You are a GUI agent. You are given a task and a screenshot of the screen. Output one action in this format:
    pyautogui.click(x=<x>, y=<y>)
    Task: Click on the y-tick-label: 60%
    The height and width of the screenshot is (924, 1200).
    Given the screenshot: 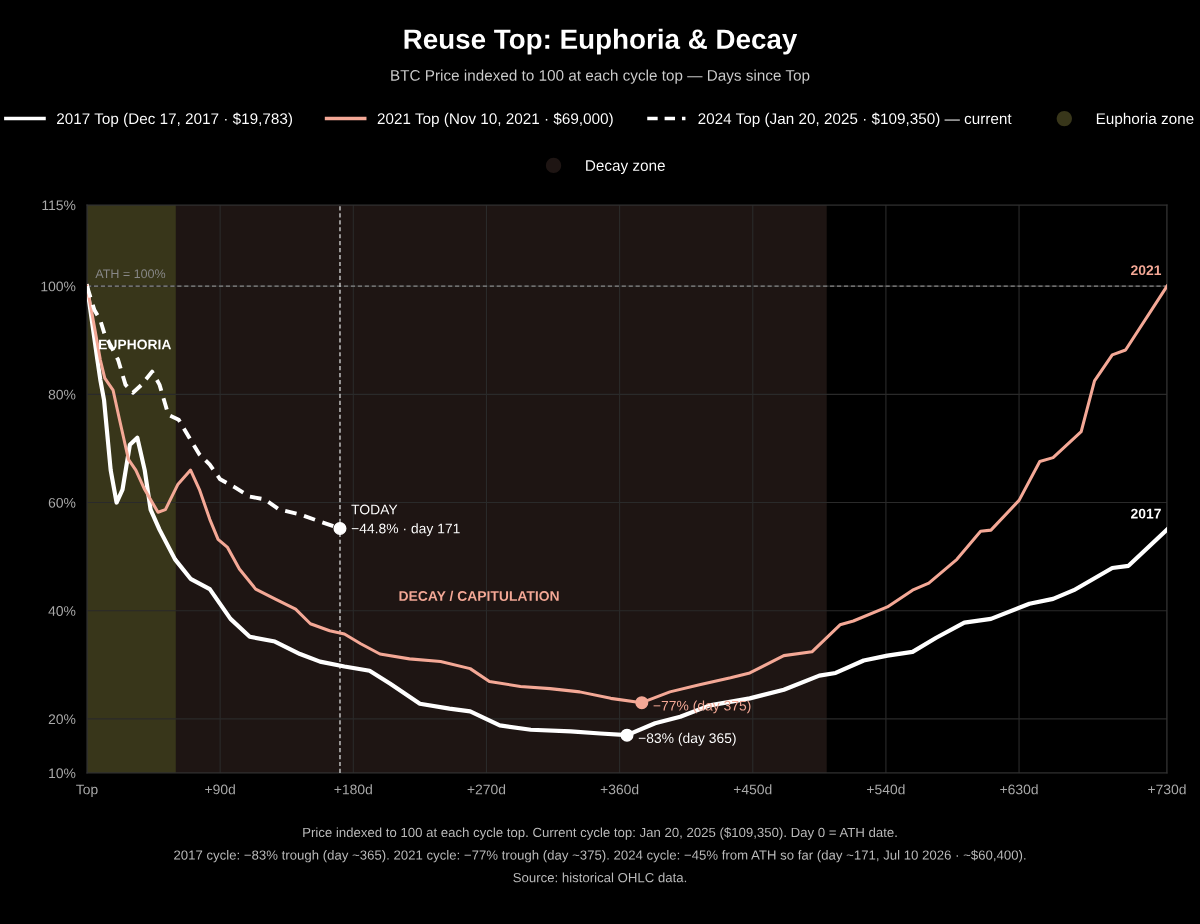 What is the action you would take?
    pyautogui.click(x=62, y=502)
    